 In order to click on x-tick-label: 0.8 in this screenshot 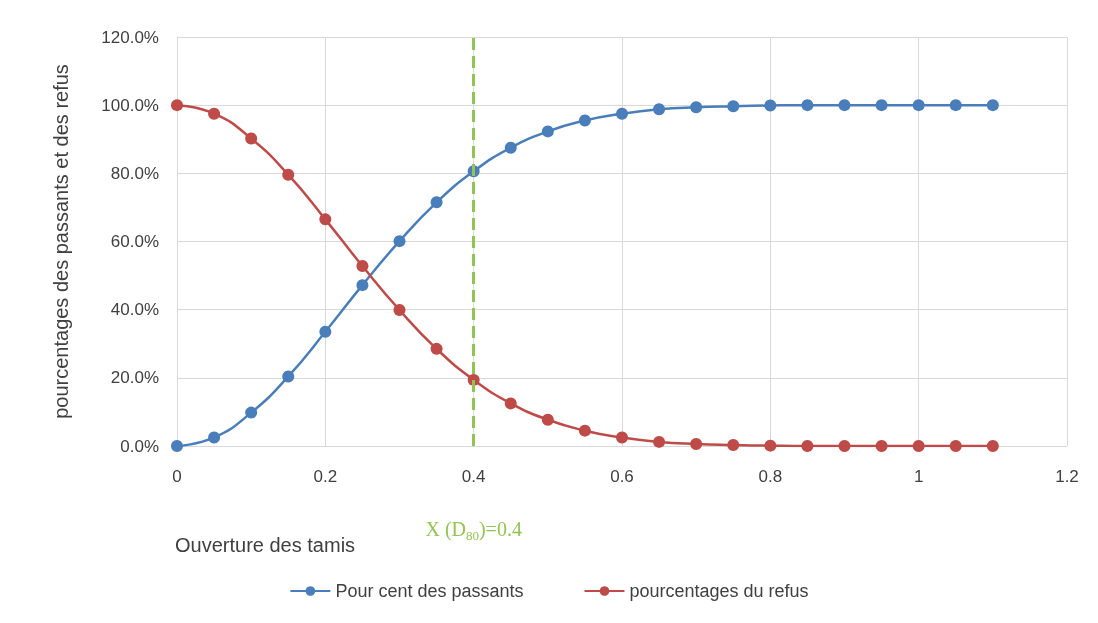, I will do `click(770, 476)`.